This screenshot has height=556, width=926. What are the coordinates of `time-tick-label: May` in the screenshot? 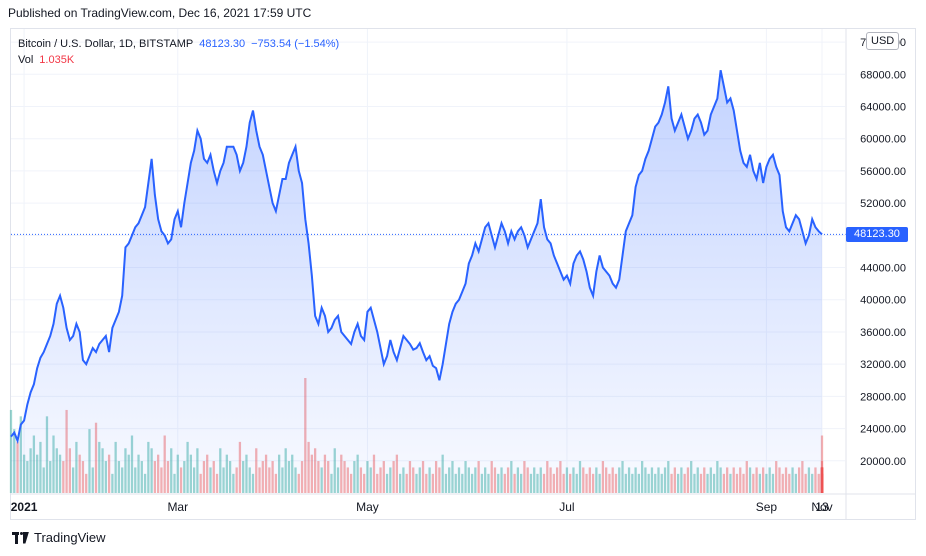 It's located at (367, 507).